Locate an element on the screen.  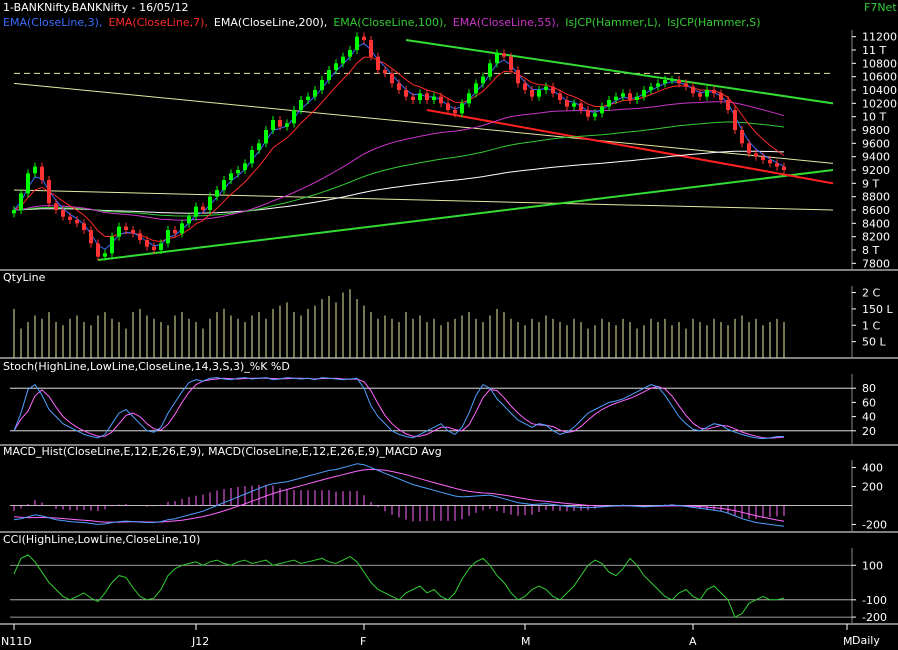
price-indicator-1: EMA(CloseLine,7), is located at coordinates (158, 22).